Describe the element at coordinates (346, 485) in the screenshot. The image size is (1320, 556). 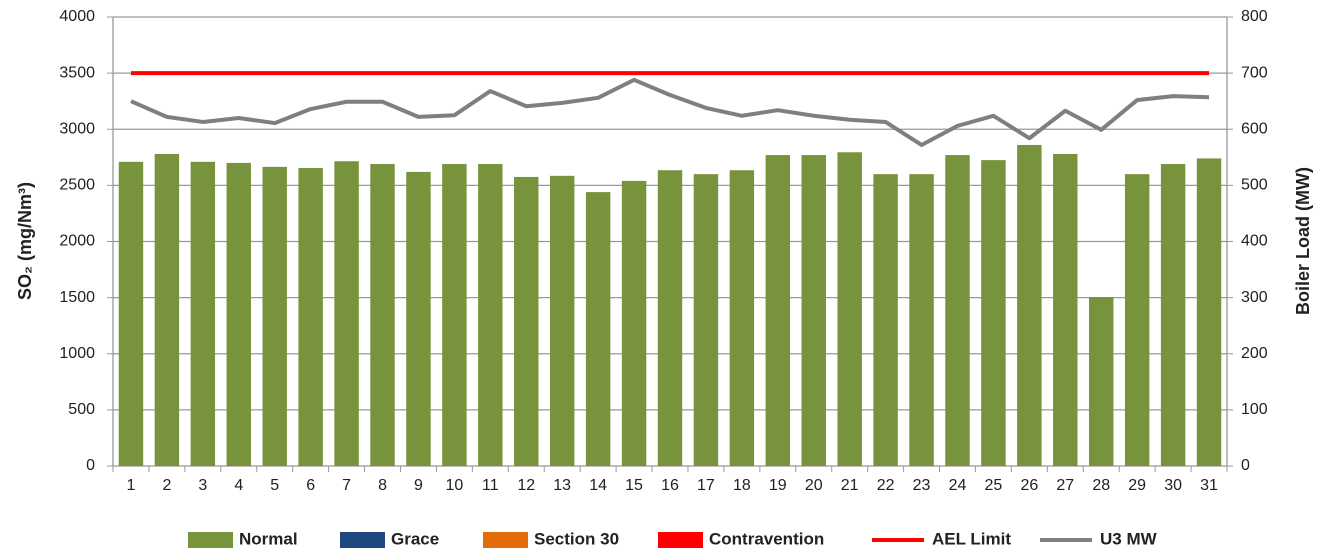
I see `x-tick-label: 7` at that location.